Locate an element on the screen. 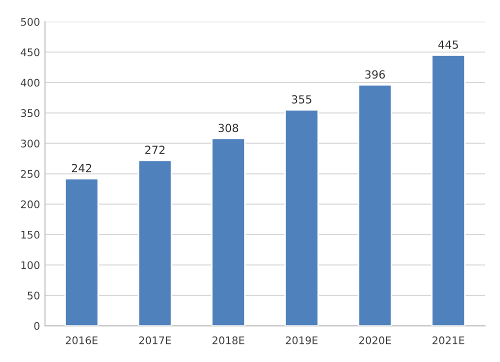 The width and height of the screenshot is (500, 362). y-tick-label: 150 is located at coordinates (30, 234).